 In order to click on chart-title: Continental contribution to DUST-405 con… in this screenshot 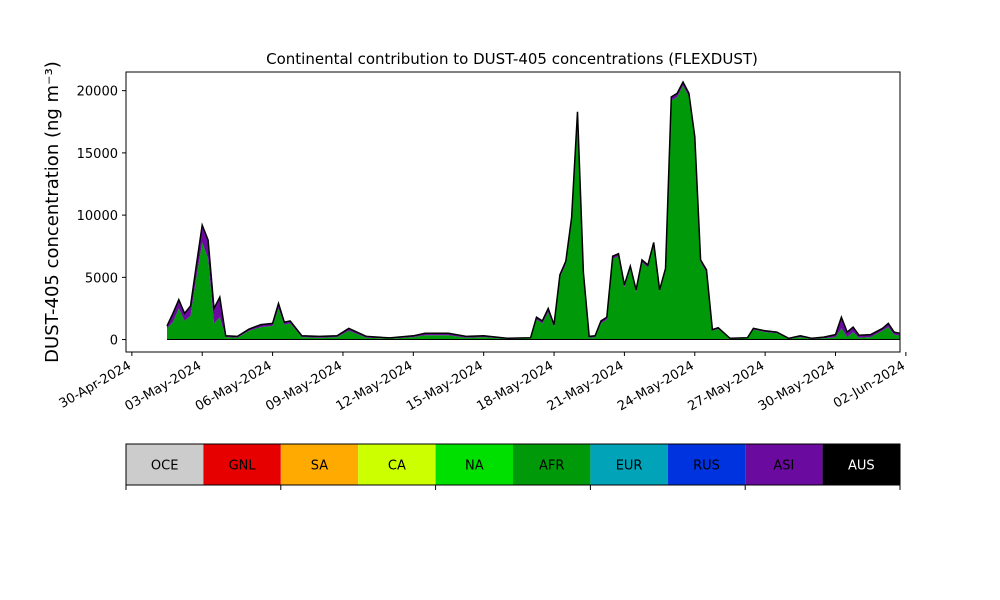, I will do `click(512, 59)`.